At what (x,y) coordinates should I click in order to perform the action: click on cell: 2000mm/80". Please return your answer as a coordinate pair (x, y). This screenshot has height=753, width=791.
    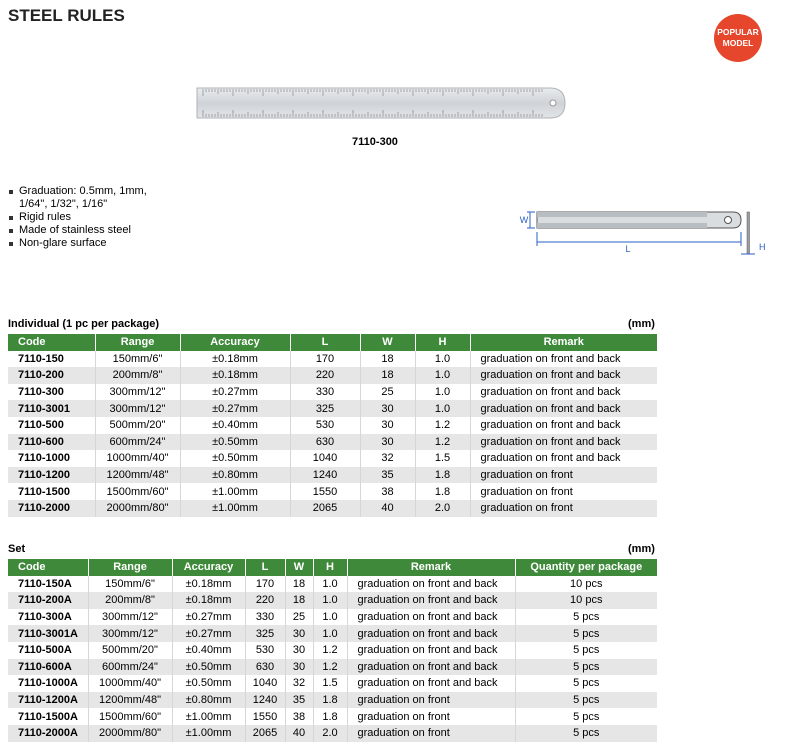
    Looking at the image, I should click on (137, 508).